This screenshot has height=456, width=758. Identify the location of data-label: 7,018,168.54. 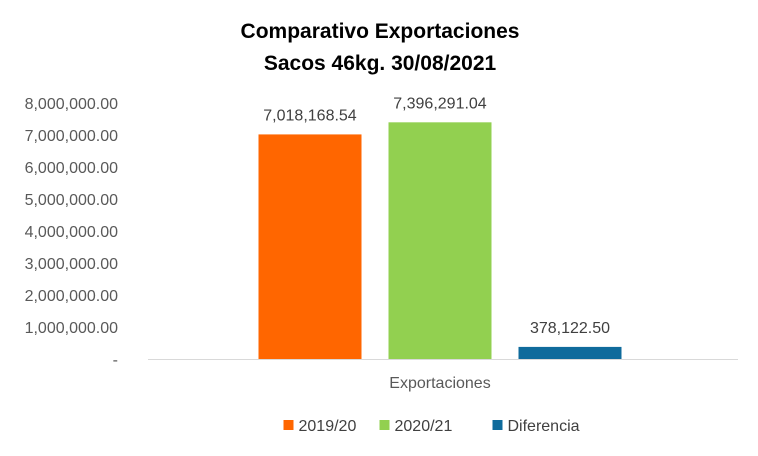
(310, 115).